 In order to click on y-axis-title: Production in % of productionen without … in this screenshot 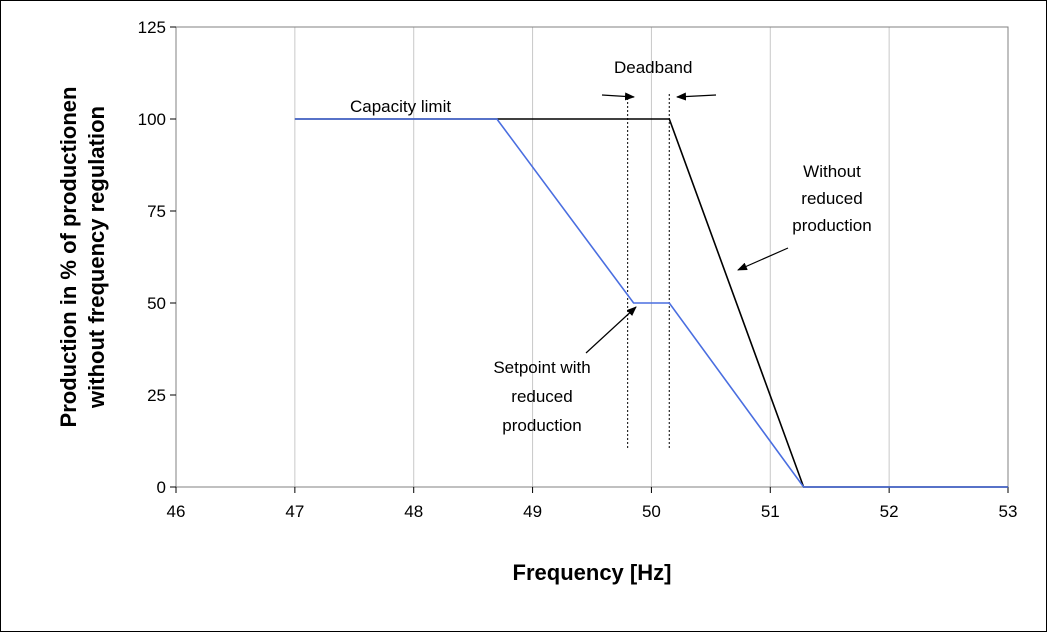, I will do `click(82, 257)`.